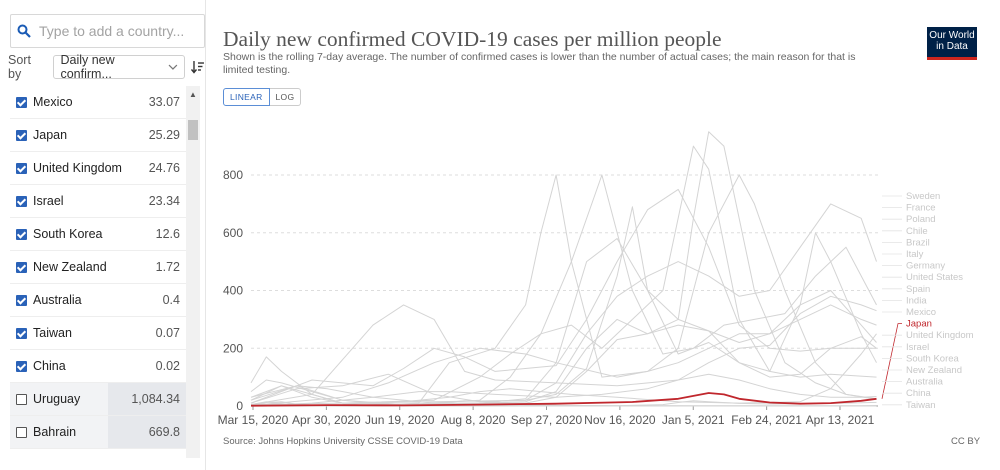  Describe the element at coordinates (55, 432) in the screenshot. I see `country-name: Bahrain` at that location.